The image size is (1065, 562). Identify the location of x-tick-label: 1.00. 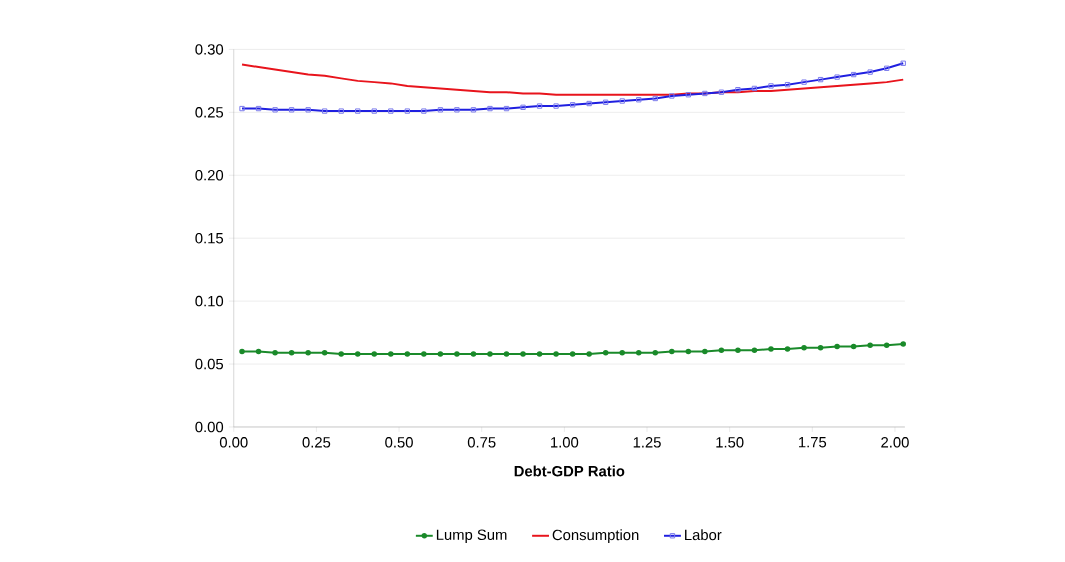
(565, 442).